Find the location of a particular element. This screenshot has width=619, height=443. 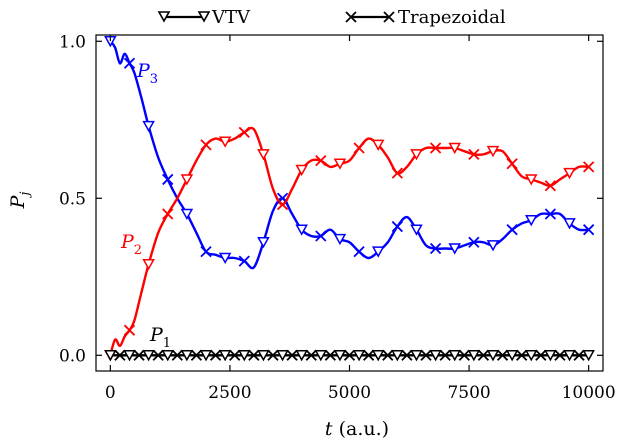

legend-vtv-marker-right is located at coordinates (204, 17).